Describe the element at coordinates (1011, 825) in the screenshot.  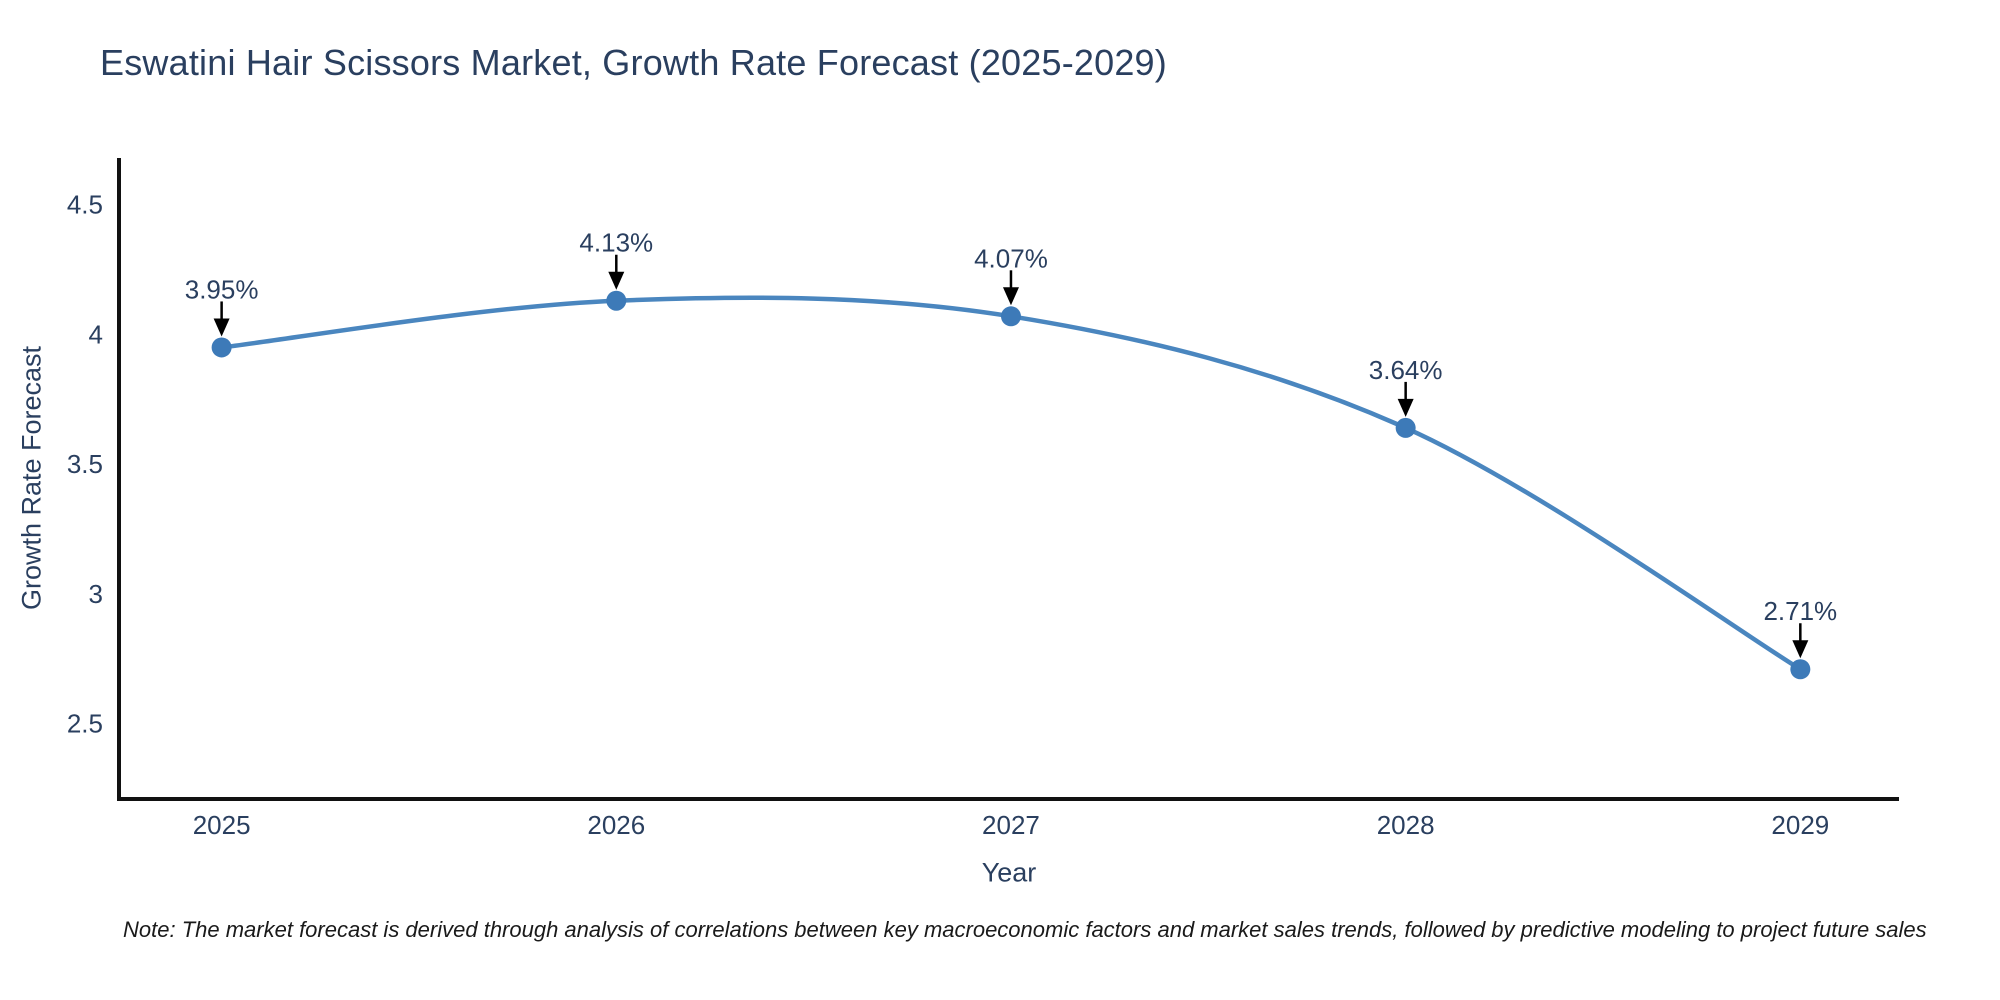
I see `x-tick-label: 2027` at that location.